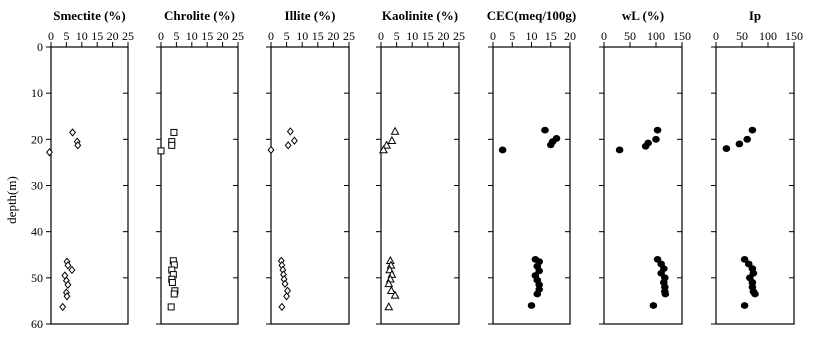 Image resolution: width=823 pixels, height=339 pixels. Describe the element at coordinates (37, 278) in the screenshot. I see `y-tick-label: 50` at that location.